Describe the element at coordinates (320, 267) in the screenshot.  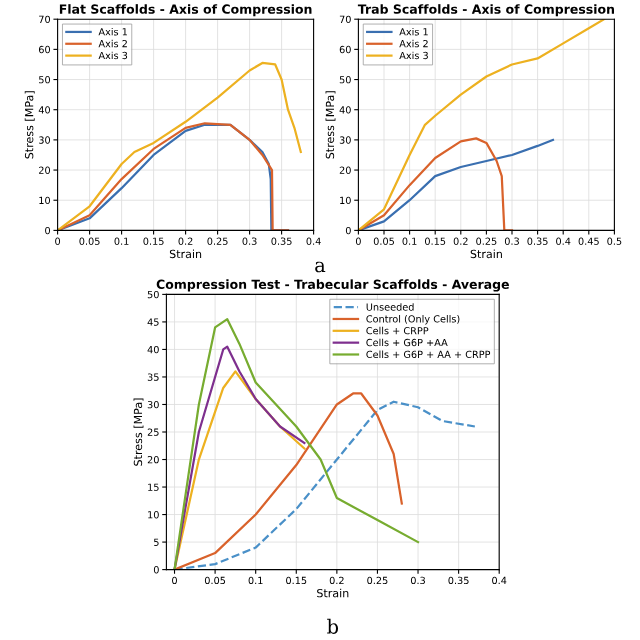
I see `text: a` at that location.